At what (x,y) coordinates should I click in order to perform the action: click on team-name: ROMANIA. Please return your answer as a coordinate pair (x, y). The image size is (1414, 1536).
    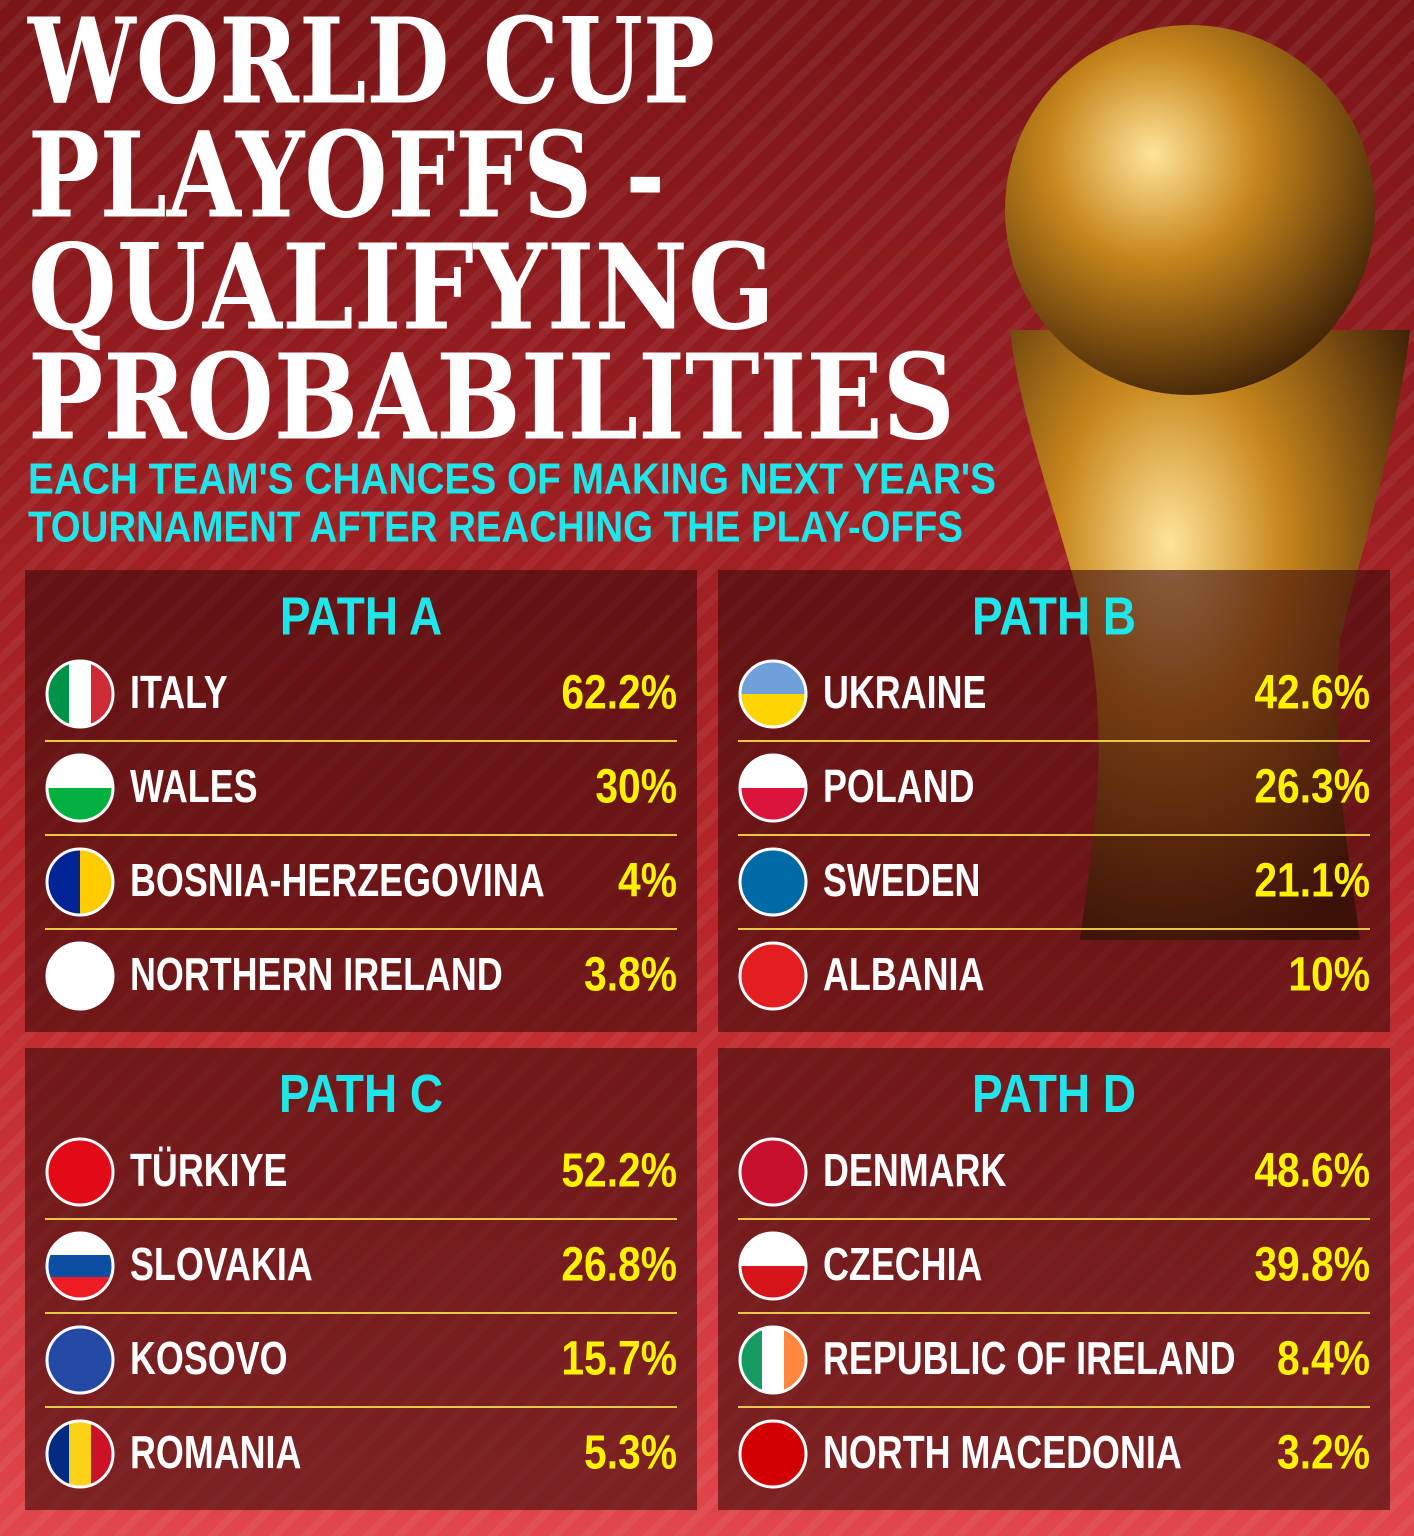
    Looking at the image, I should click on (215, 1452).